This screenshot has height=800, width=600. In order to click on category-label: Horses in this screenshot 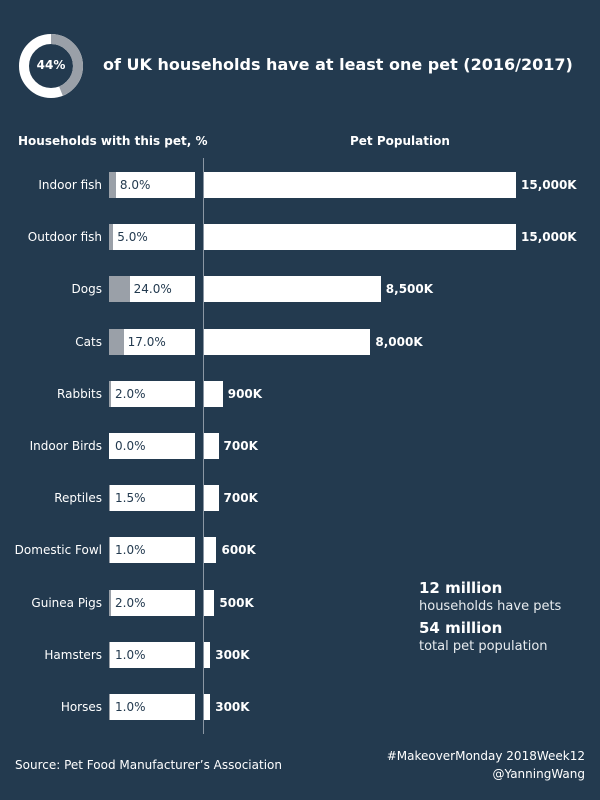, I will do `click(81, 707)`.